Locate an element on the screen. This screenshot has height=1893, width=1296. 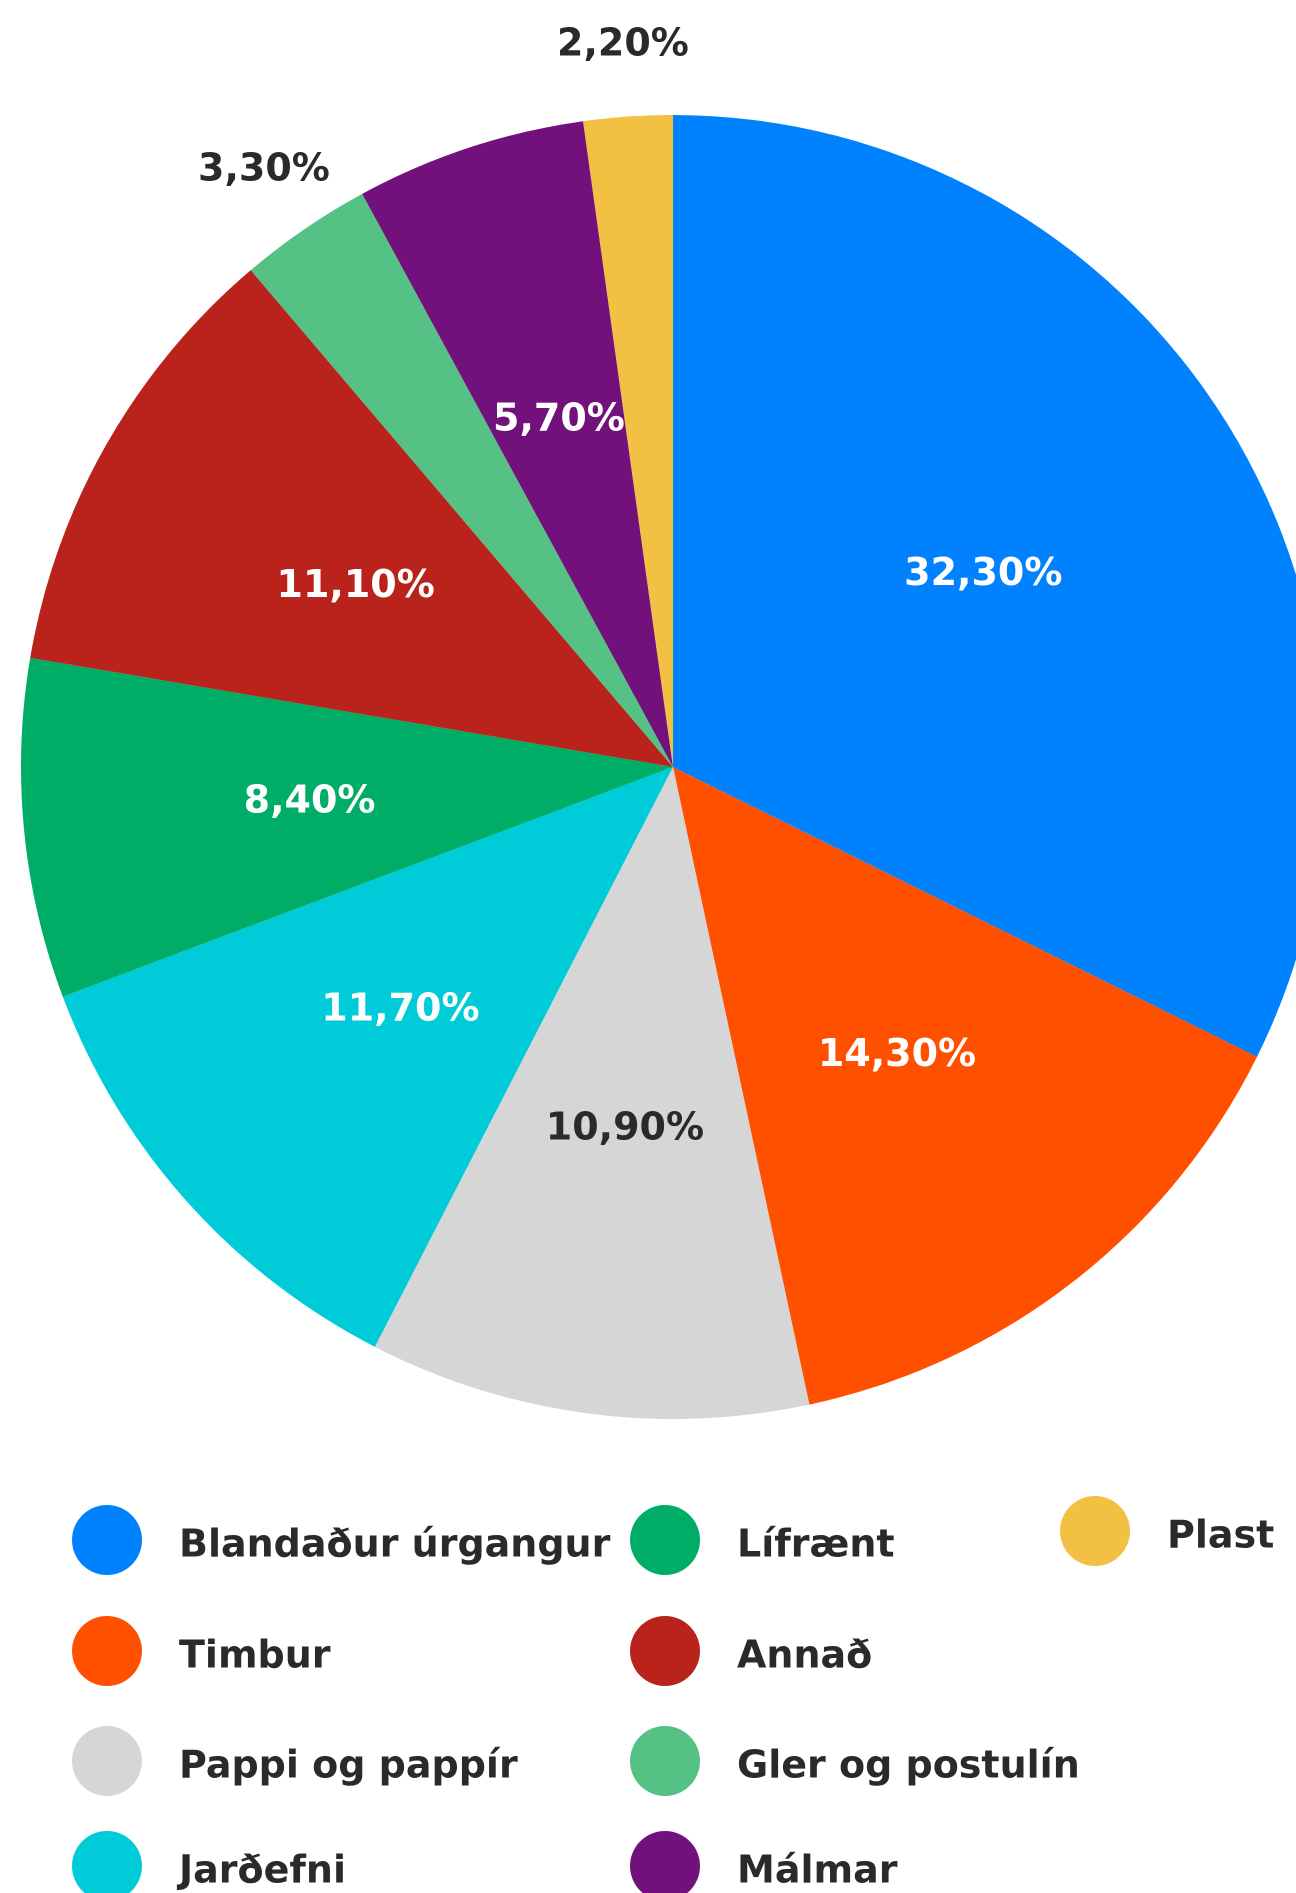
legend-label: Plast is located at coordinates (1220, 1535).